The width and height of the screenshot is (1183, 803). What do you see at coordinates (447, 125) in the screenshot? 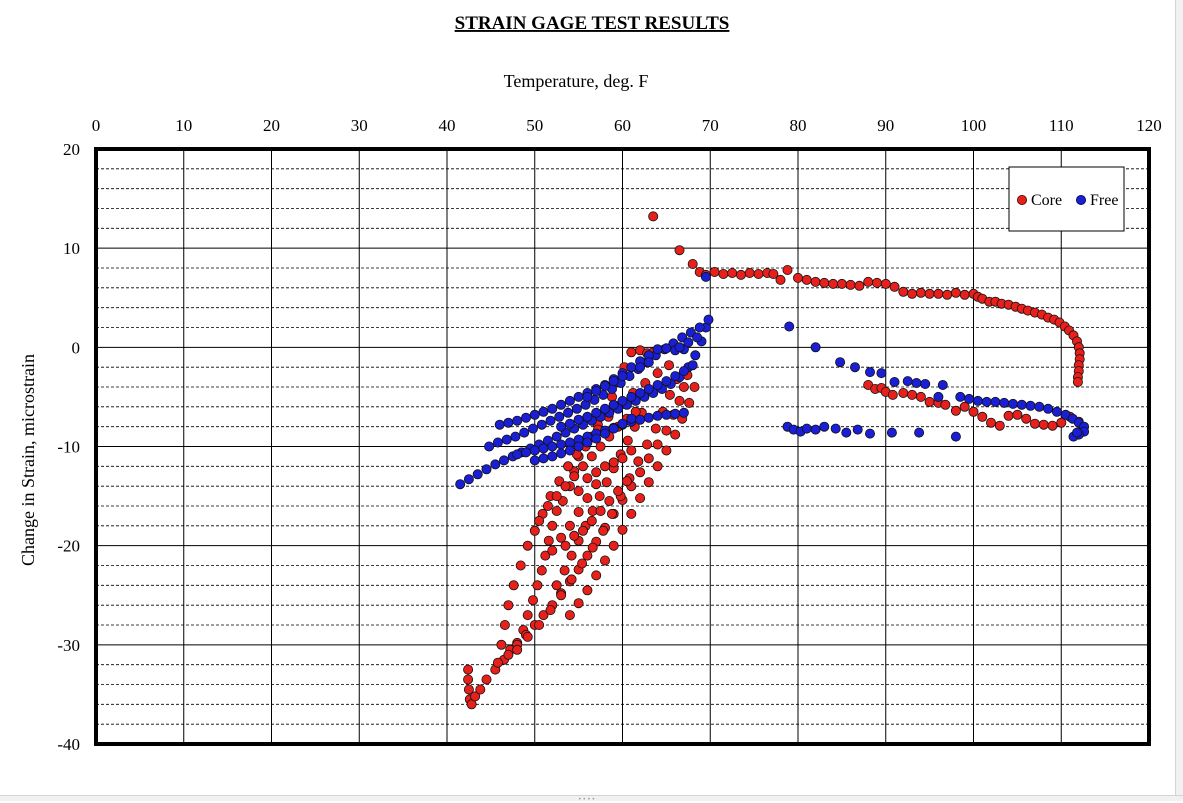
I see `x-tick-label: 40` at bounding box center [447, 125].